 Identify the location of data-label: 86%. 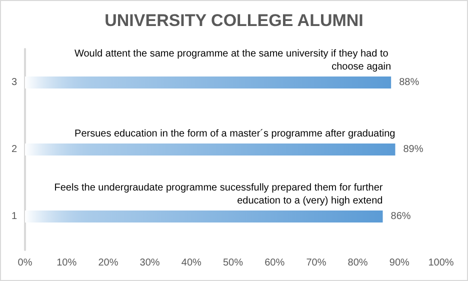
(400, 216).